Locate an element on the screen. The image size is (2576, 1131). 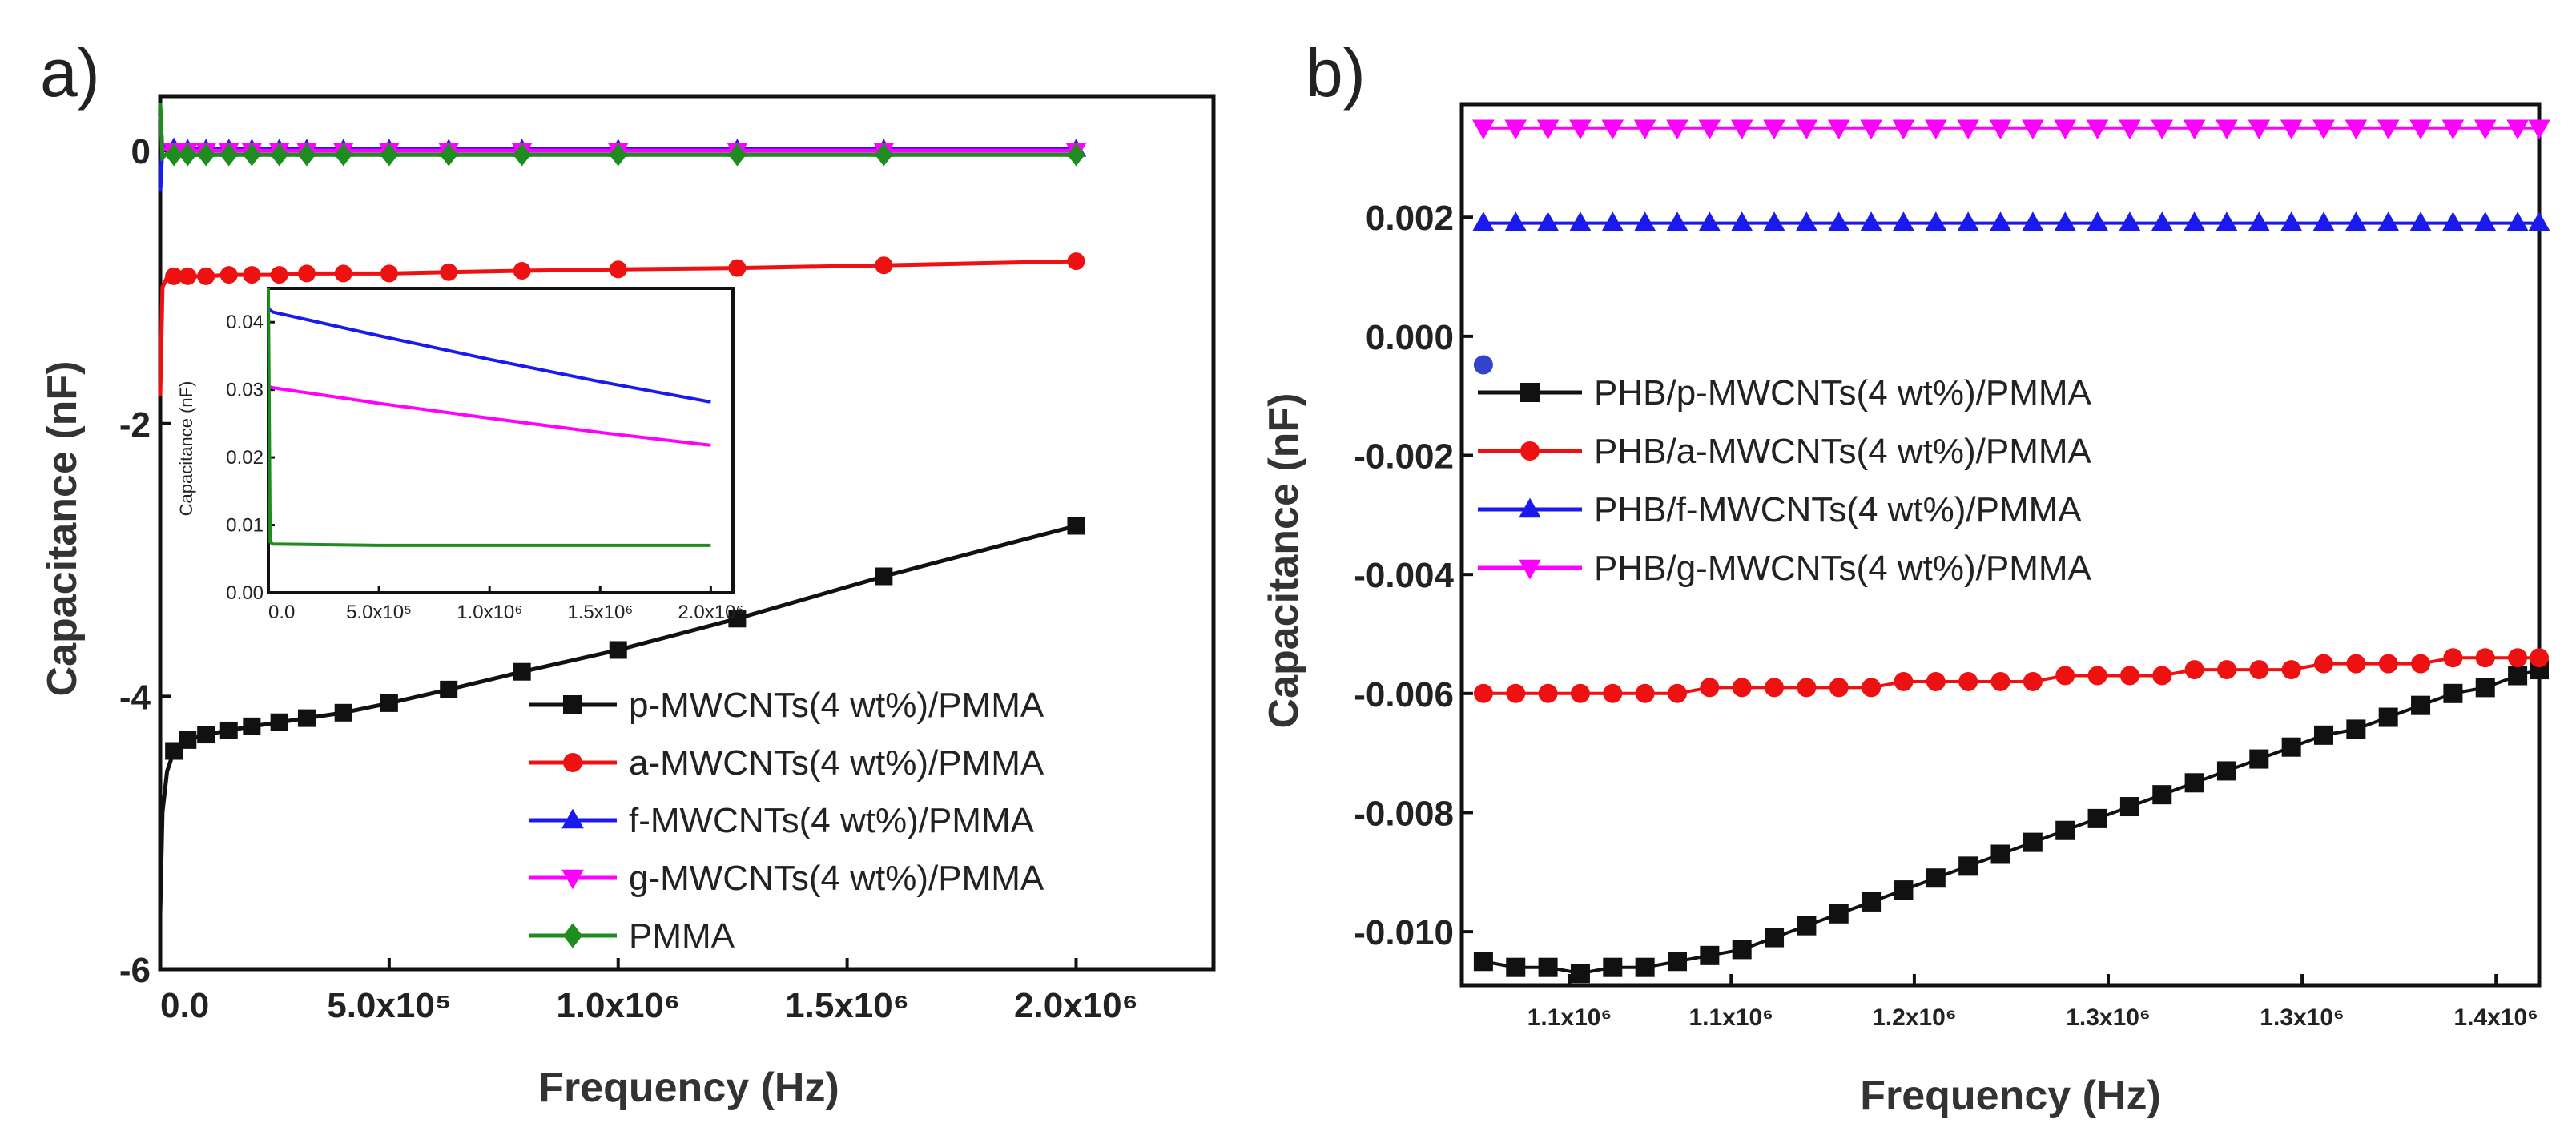
y-tick-label: -0.006 is located at coordinates (1404, 694).